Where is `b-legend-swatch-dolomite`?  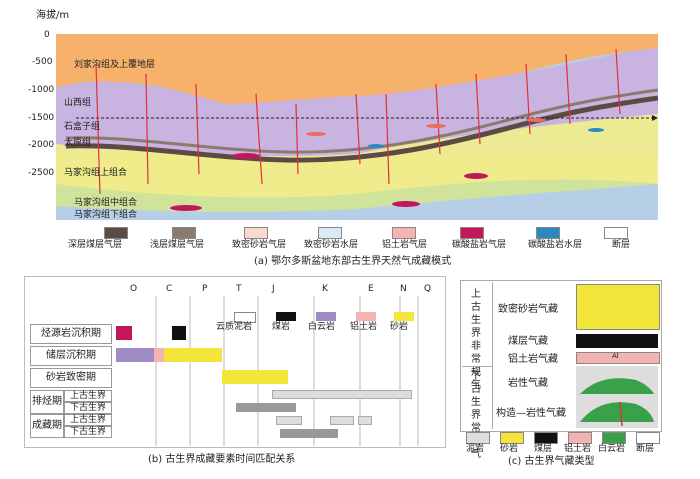
b-legend-swatch-dolomite is located at coordinates (326, 316).